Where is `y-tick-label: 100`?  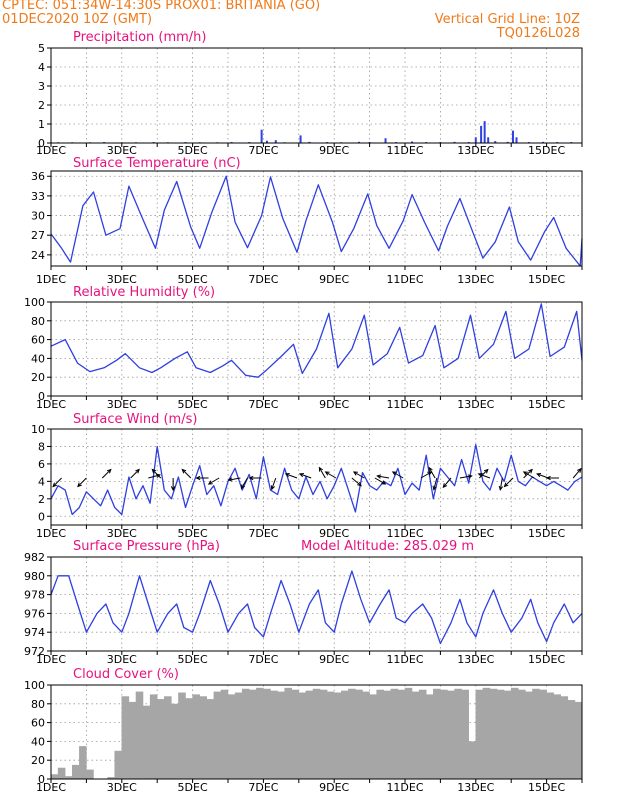 y-tick-label: 100 is located at coordinates (34, 302).